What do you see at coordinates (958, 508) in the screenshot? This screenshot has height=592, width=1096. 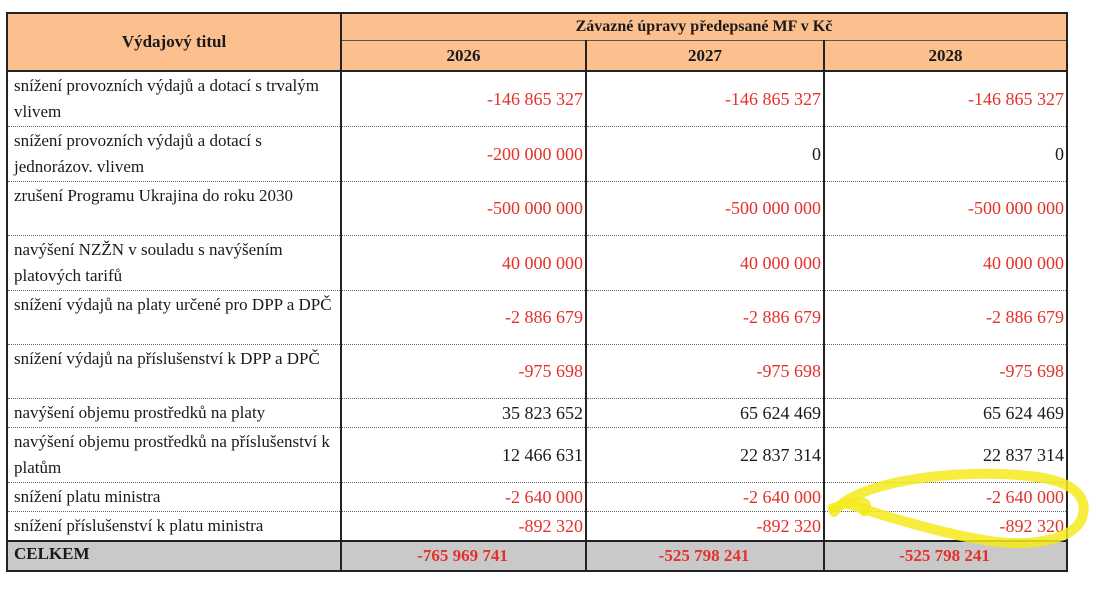 I see `yellow-highlighter-mark` at bounding box center [958, 508].